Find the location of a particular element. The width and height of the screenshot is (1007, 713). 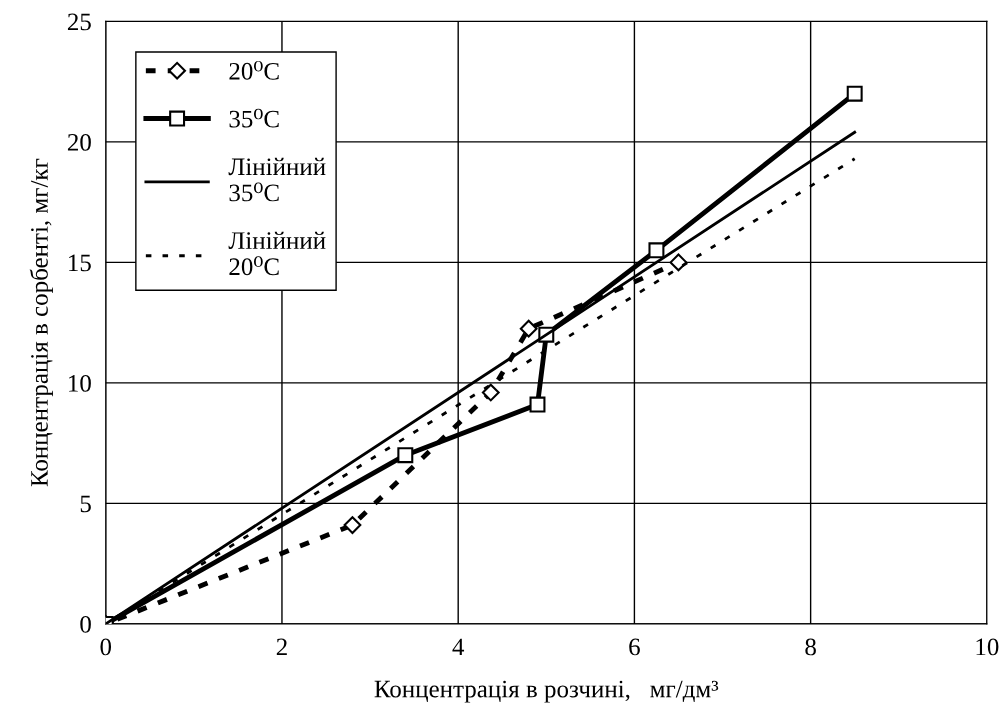

x-tick-label: 8 is located at coordinates (810, 647).